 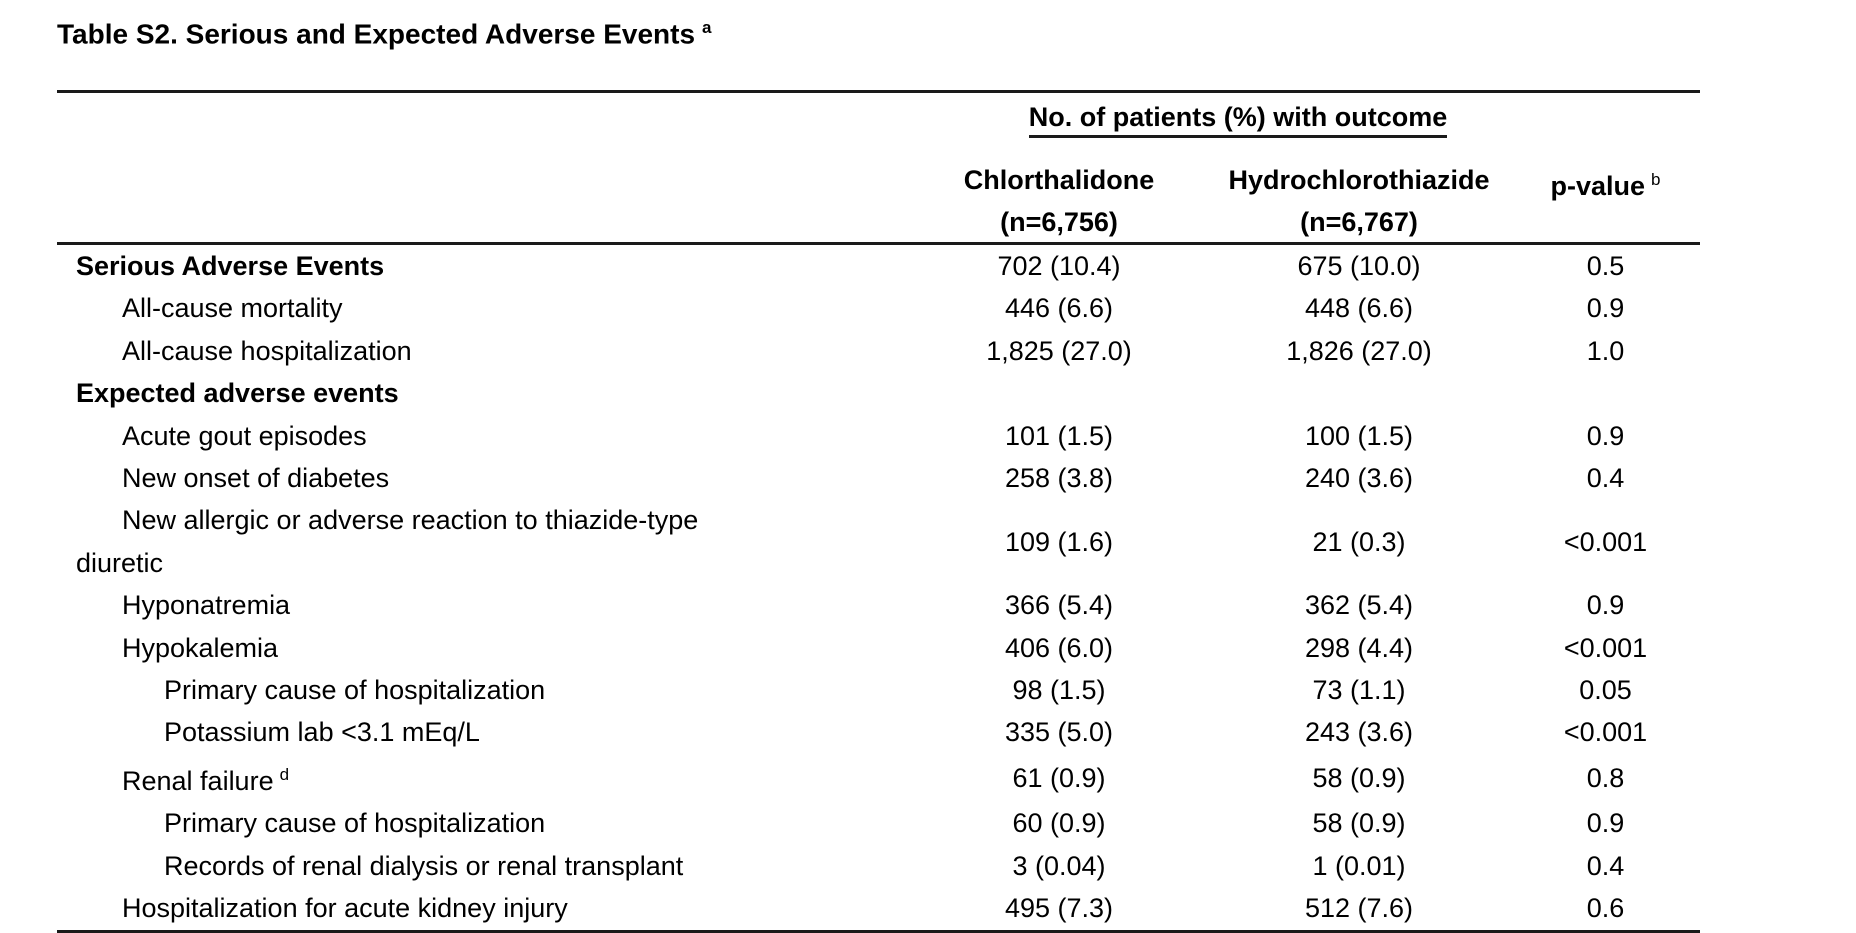 I want to click on row-label: Potassium lab <3.1 mEq/L, so click(x=484, y=732).